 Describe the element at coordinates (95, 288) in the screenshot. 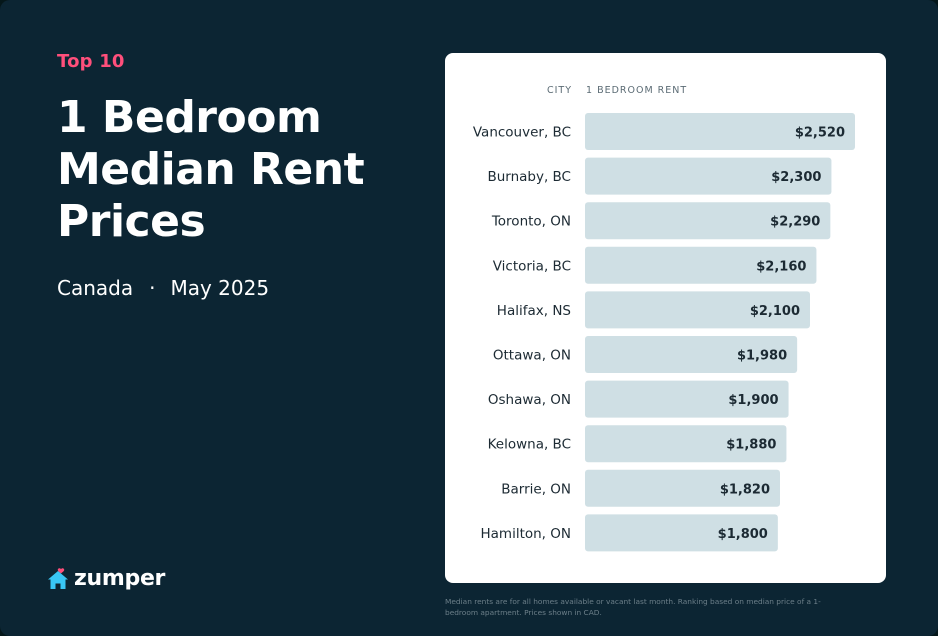

I see `region-label: Canada` at that location.